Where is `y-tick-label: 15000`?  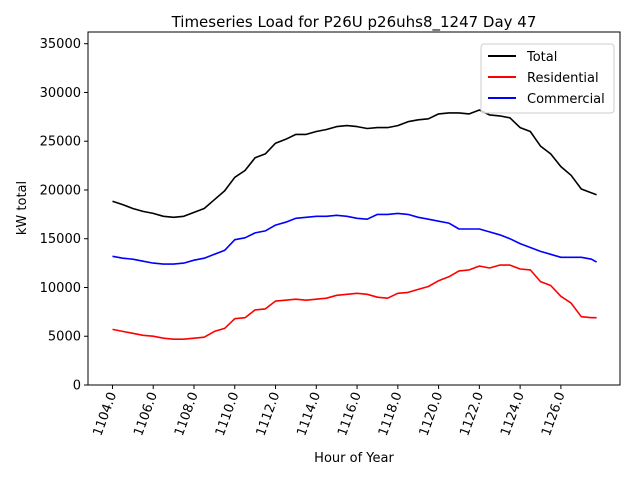 y-tick-label: 15000 is located at coordinates (60, 239).